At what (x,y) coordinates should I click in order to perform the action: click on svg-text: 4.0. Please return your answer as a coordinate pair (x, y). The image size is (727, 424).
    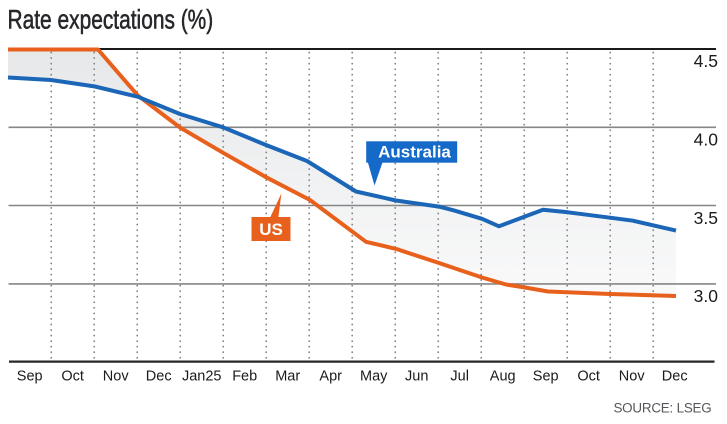
    Looking at the image, I should click on (706, 140).